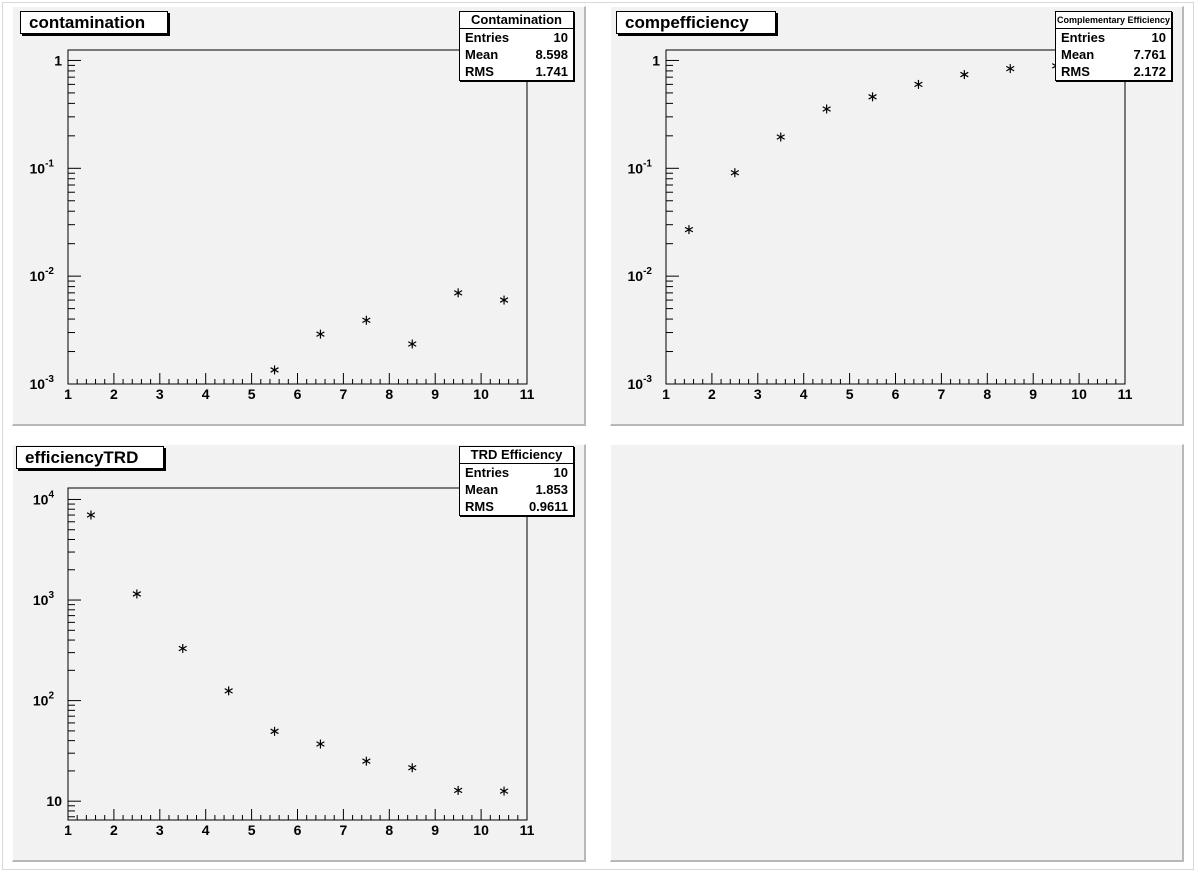  Describe the element at coordinates (298, 830) in the screenshot. I see `x-tick-label: 6` at that location.